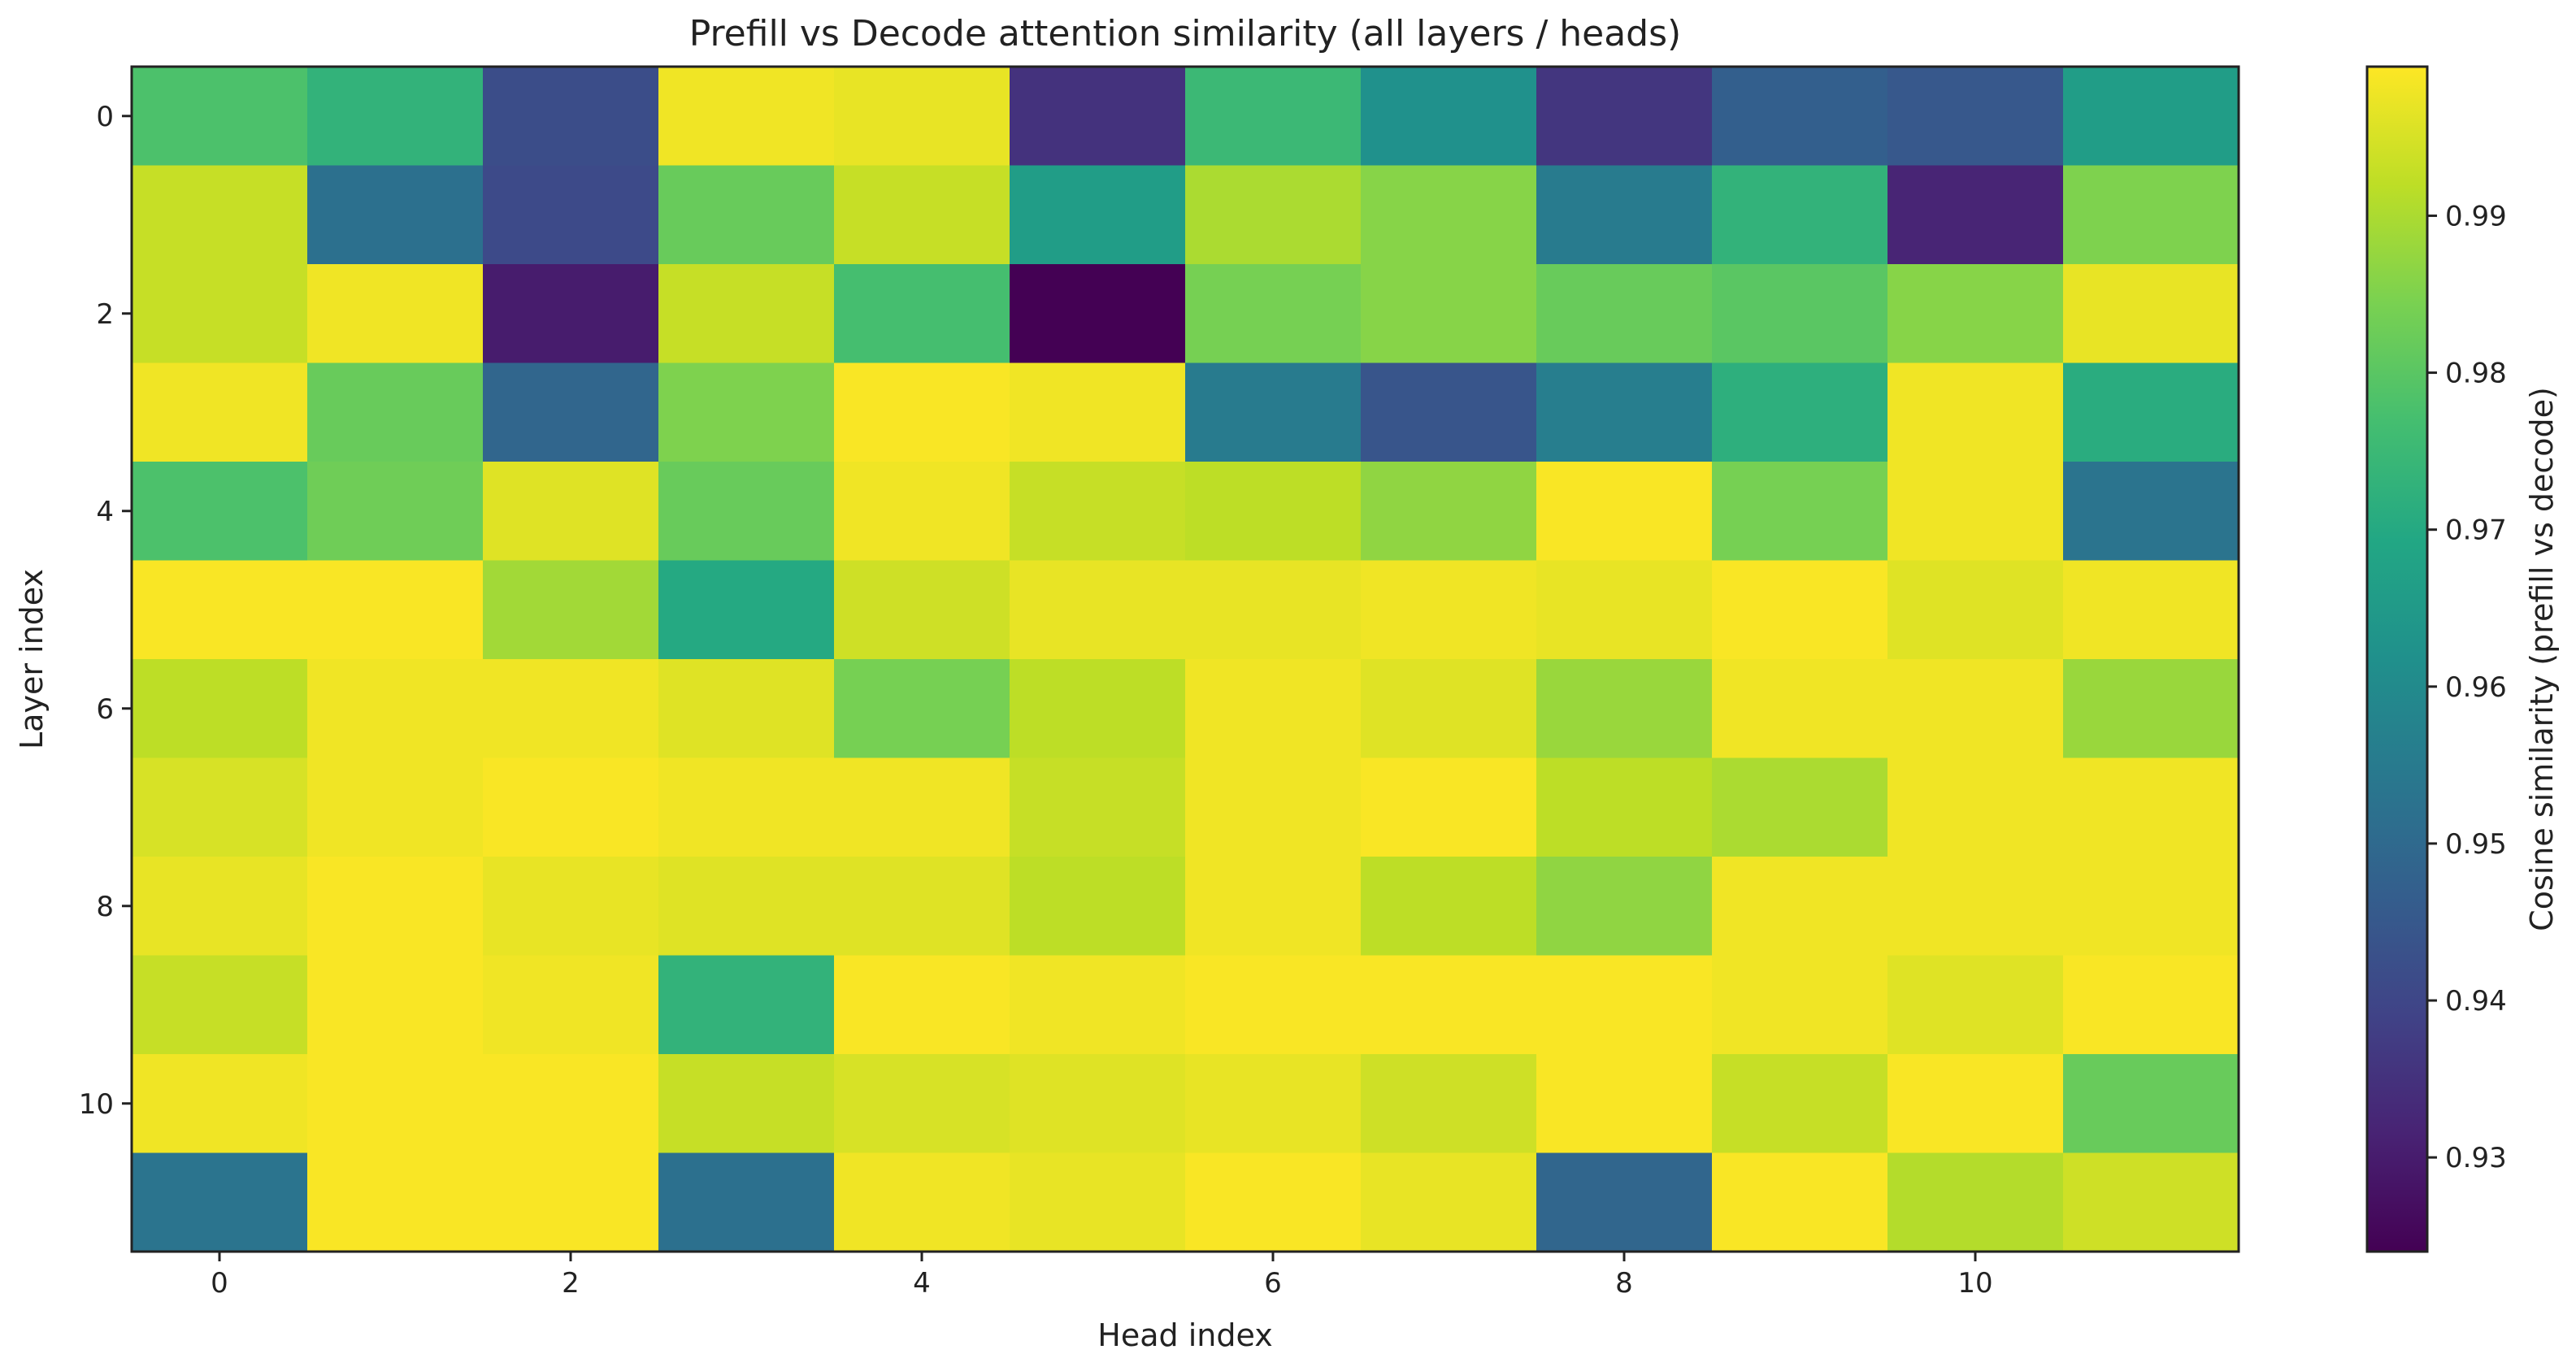  What do you see at coordinates (2151, 1005) in the screenshot?
I see `heatmap-cell-l9-h11` at bounding box center [2151, 1005].